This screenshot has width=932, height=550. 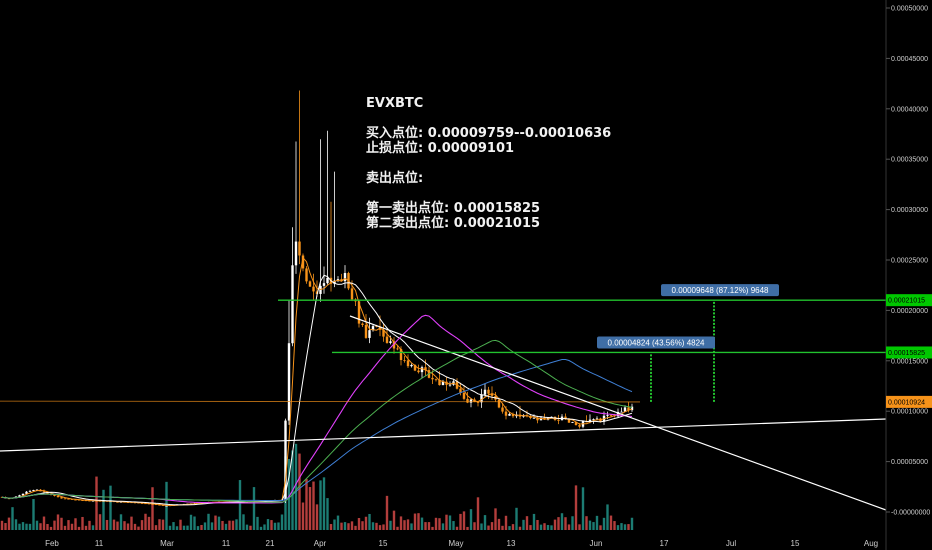 I want to click on y-tick-label: 0.00005000, so click(x=909, y=462).